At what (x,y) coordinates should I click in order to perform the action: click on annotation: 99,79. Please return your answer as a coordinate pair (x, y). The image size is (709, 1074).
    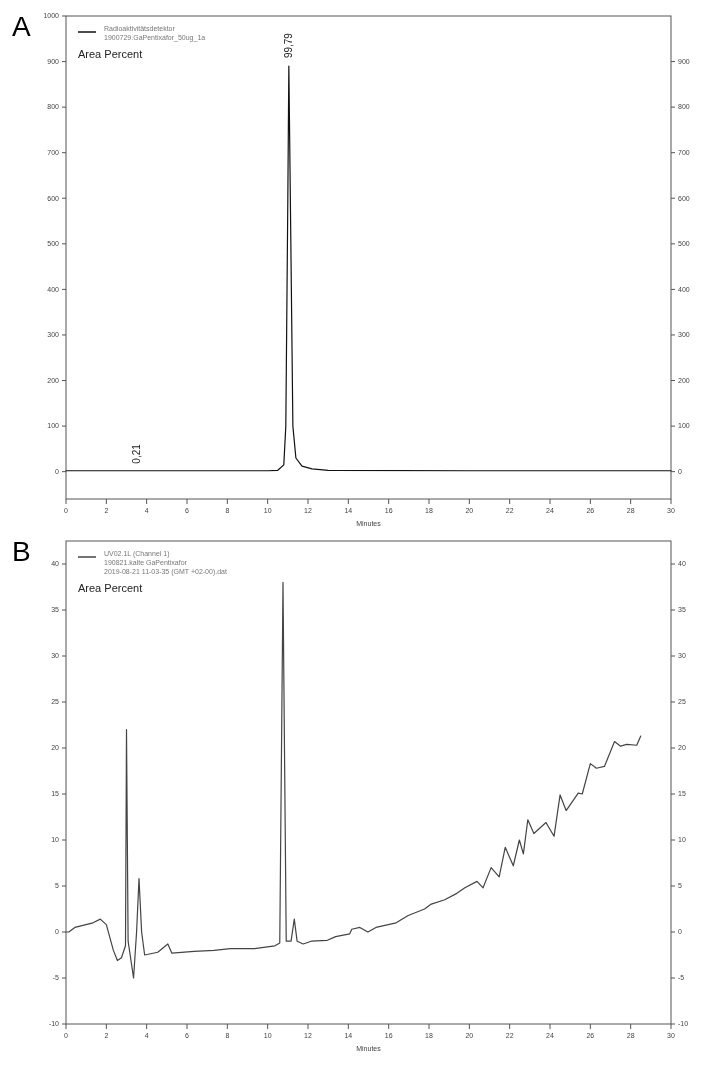
    Looking at the image, I should click on (288, 45).